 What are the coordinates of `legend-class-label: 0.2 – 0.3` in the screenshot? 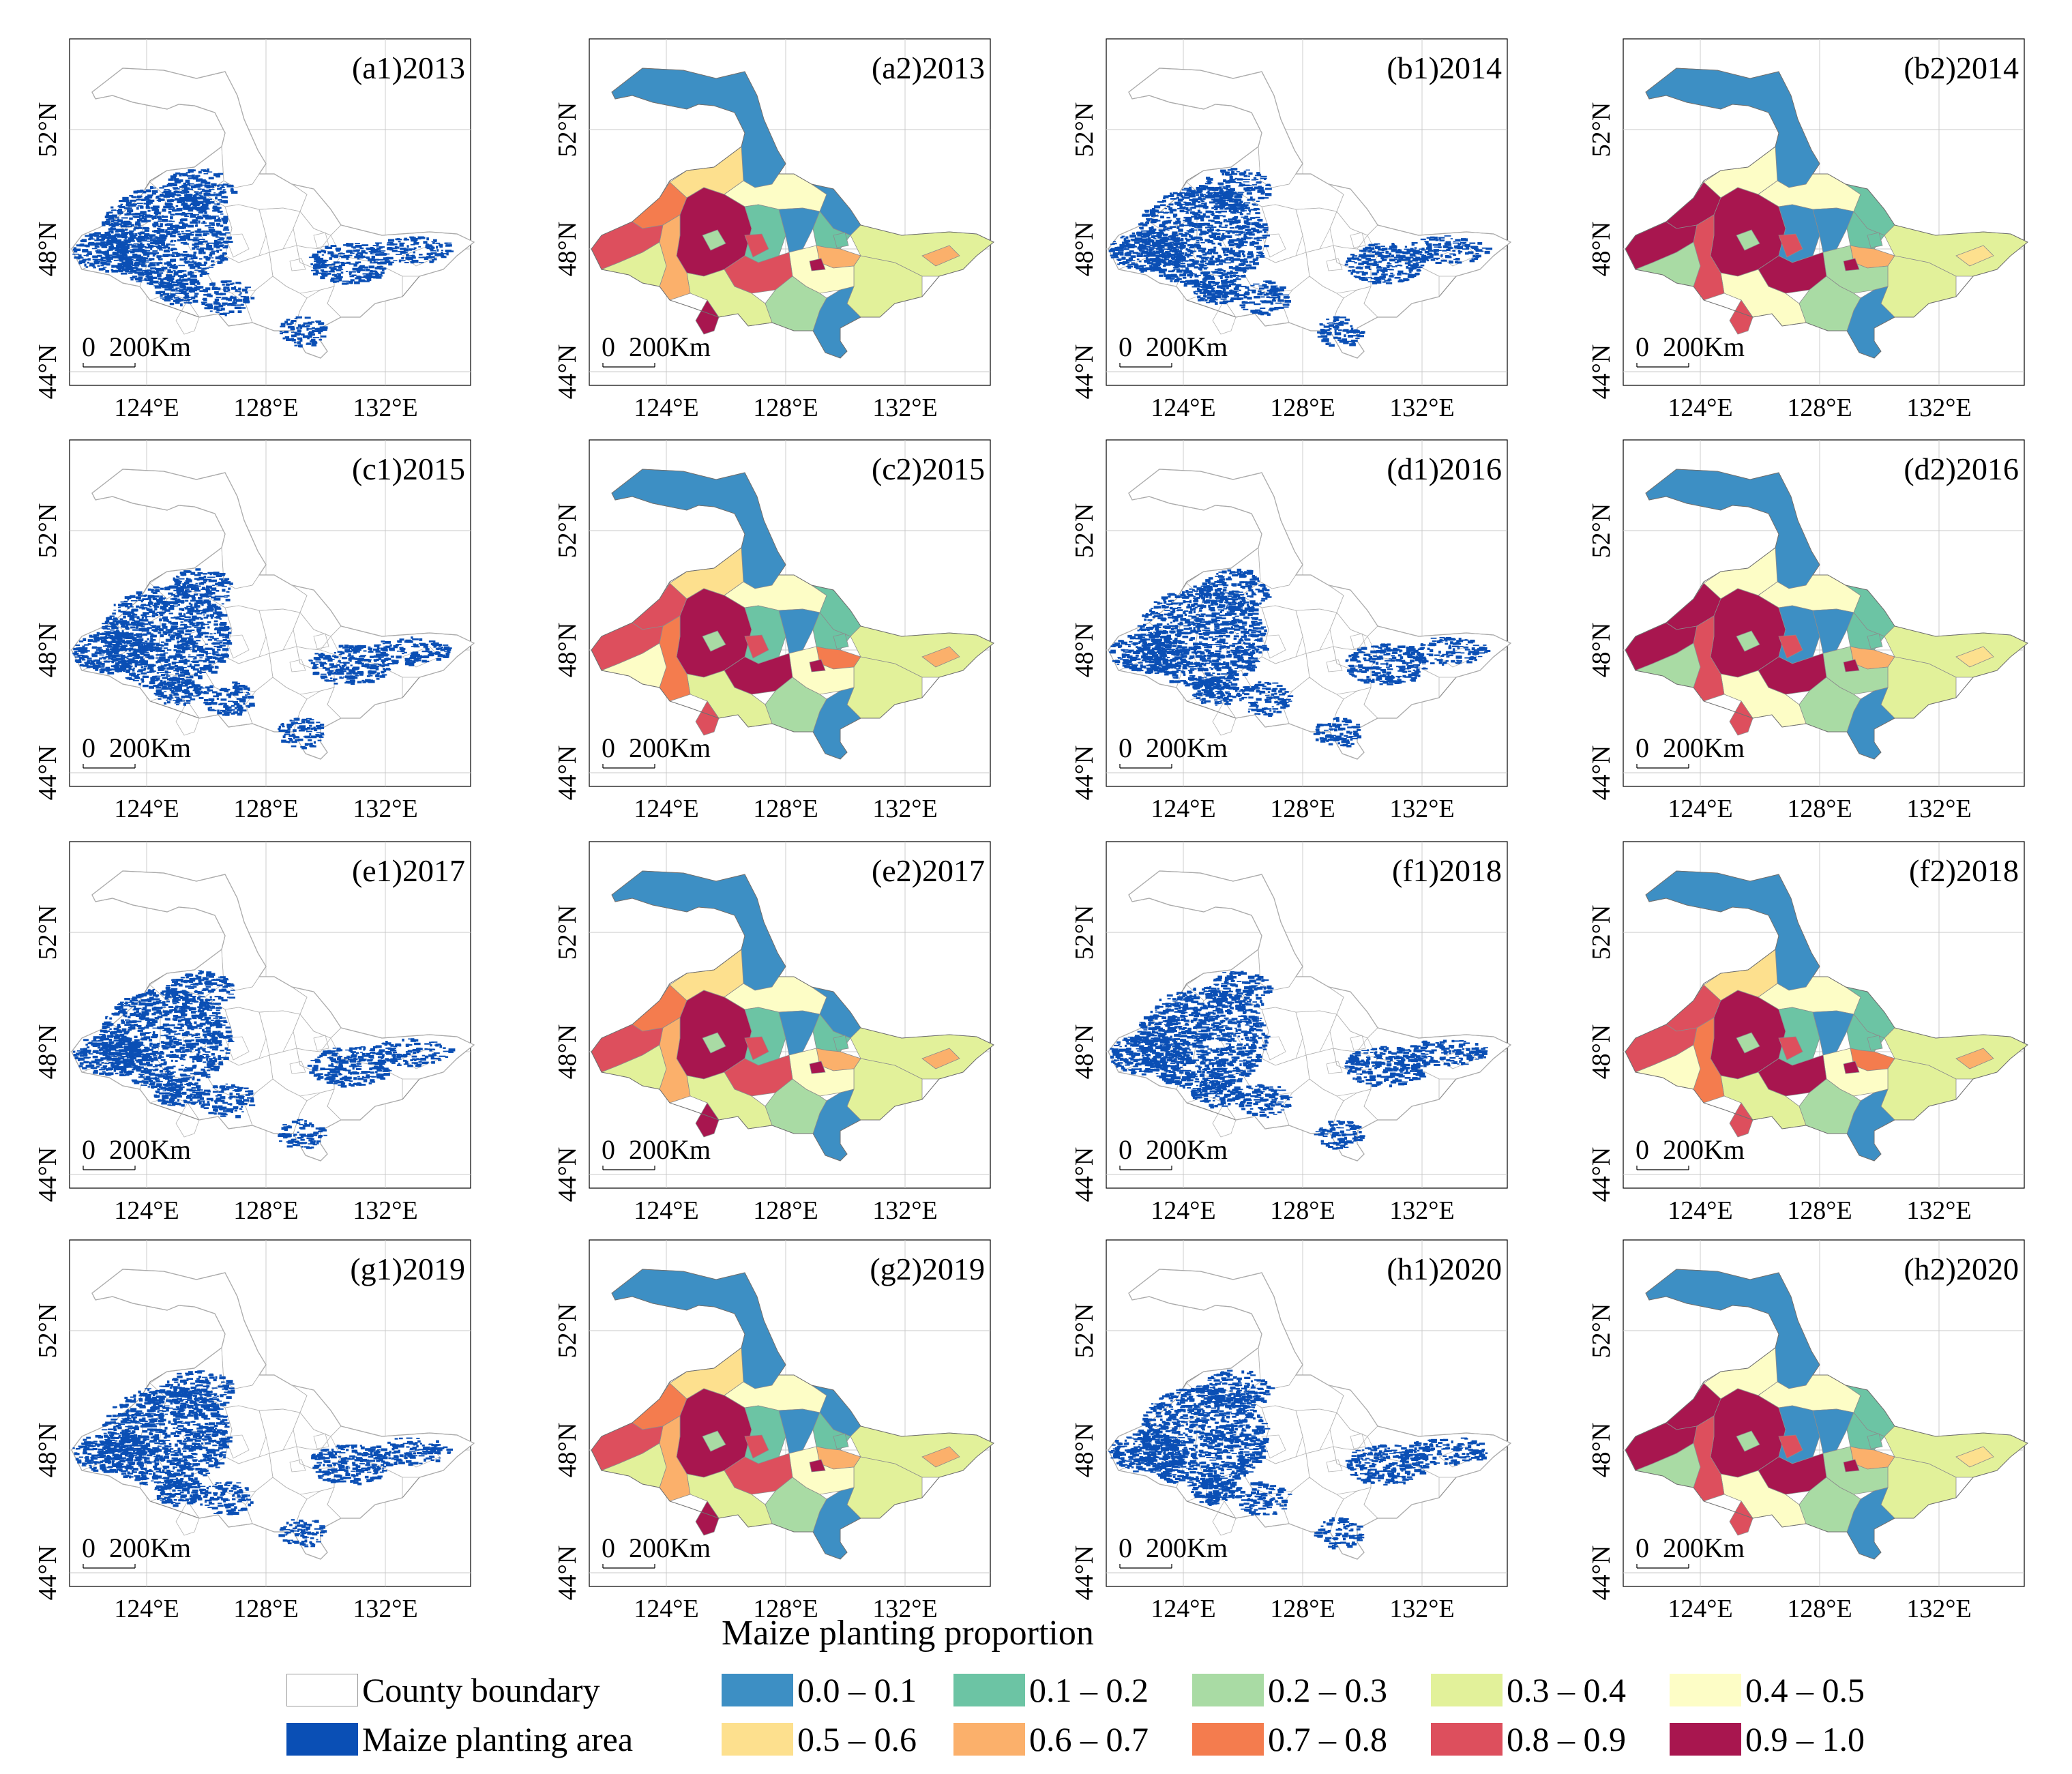 It's located at (1328, 1690).